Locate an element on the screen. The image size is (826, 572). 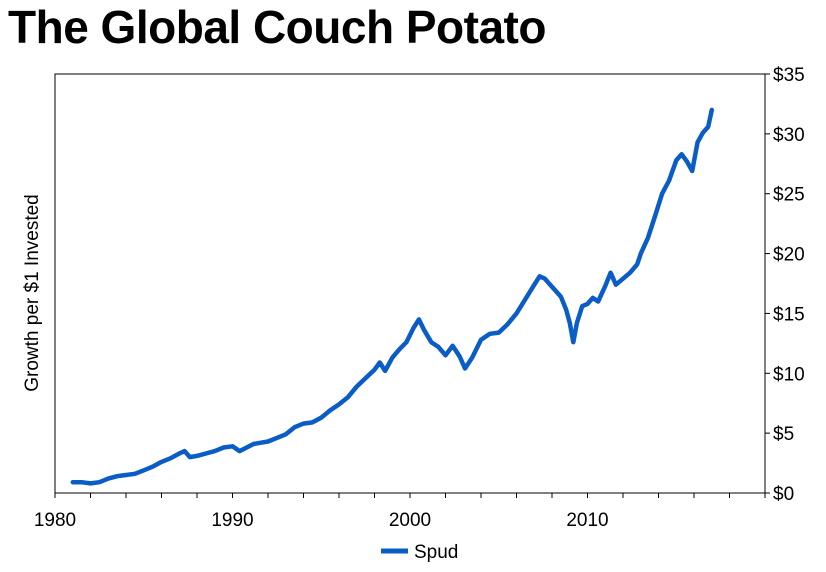
y-tick-label: $25 is located at coordinates (789, 195).